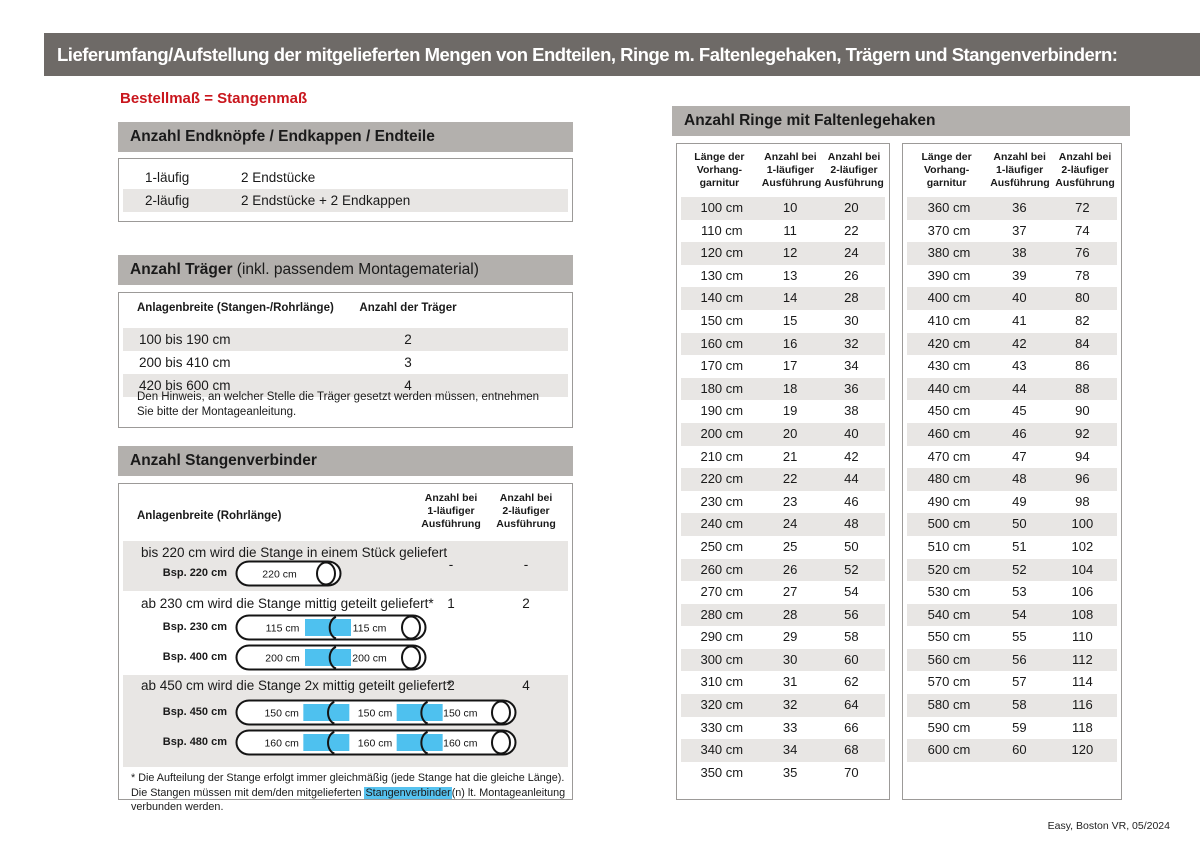  Describe the element at coordinates (722, 298) in the screenshot. I see `cell-laenge: 140 cm` at that location.